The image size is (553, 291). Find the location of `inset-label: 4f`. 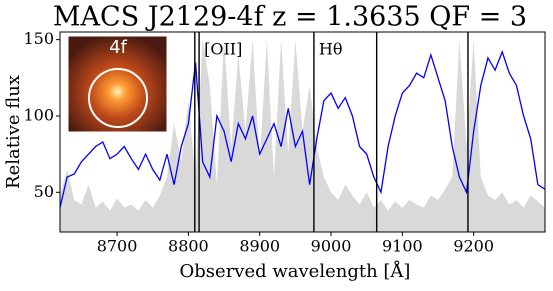

inset-label: 4f is located at coordinates (118, 47).